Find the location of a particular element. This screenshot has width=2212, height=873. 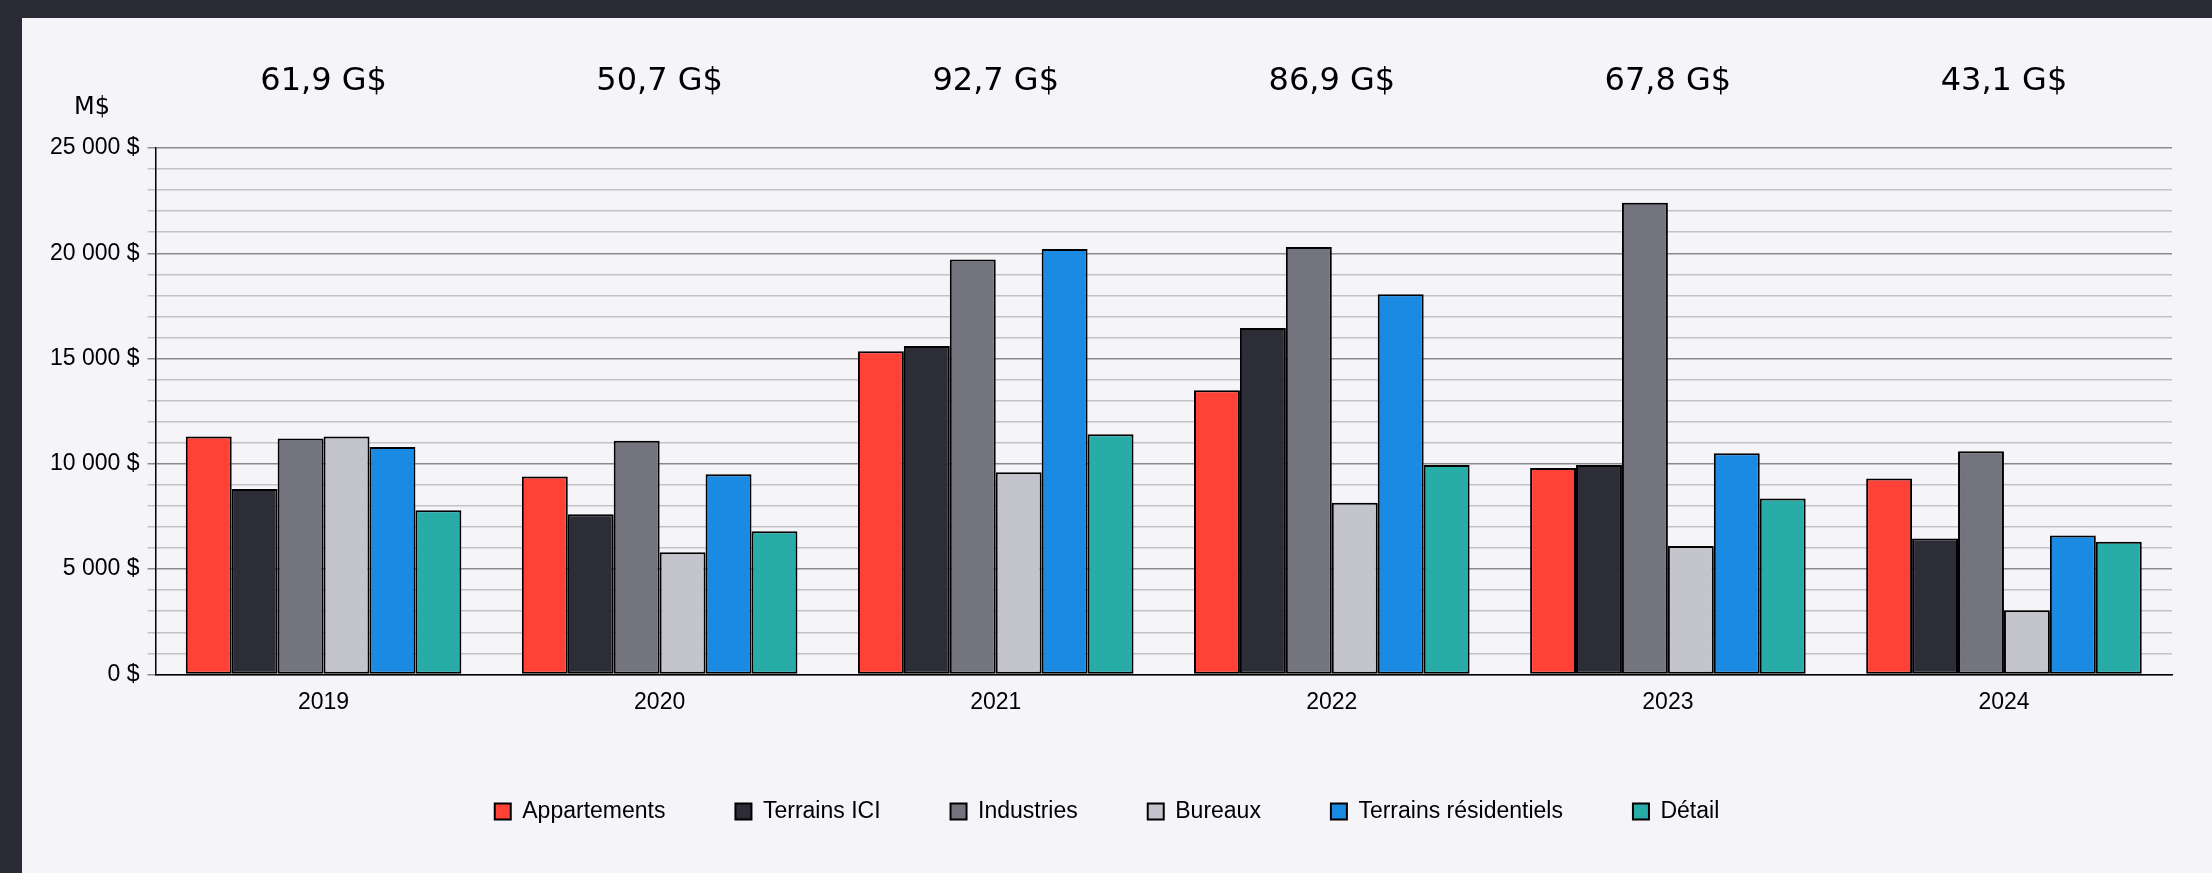

y-tick-label: 25 000 $ is located at coordinates (95, 146).